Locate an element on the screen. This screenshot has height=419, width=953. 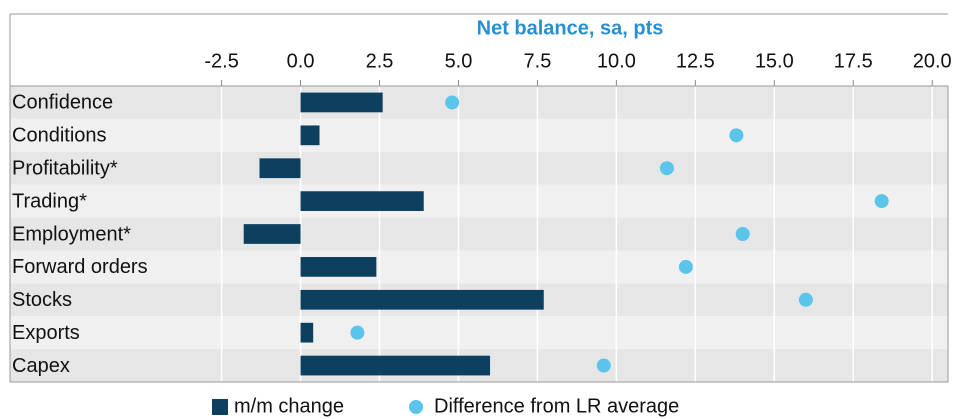
x-tick-label: 5.0 is located at coordinates (459, 61).